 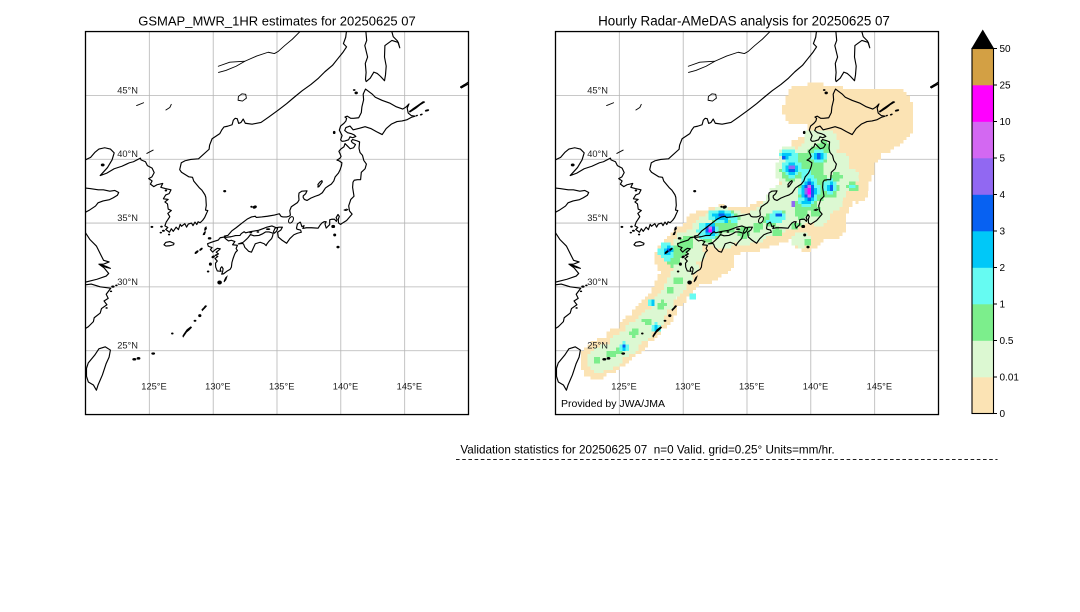 I want to click on svg-text: 50, so click(x=1006, y=49).